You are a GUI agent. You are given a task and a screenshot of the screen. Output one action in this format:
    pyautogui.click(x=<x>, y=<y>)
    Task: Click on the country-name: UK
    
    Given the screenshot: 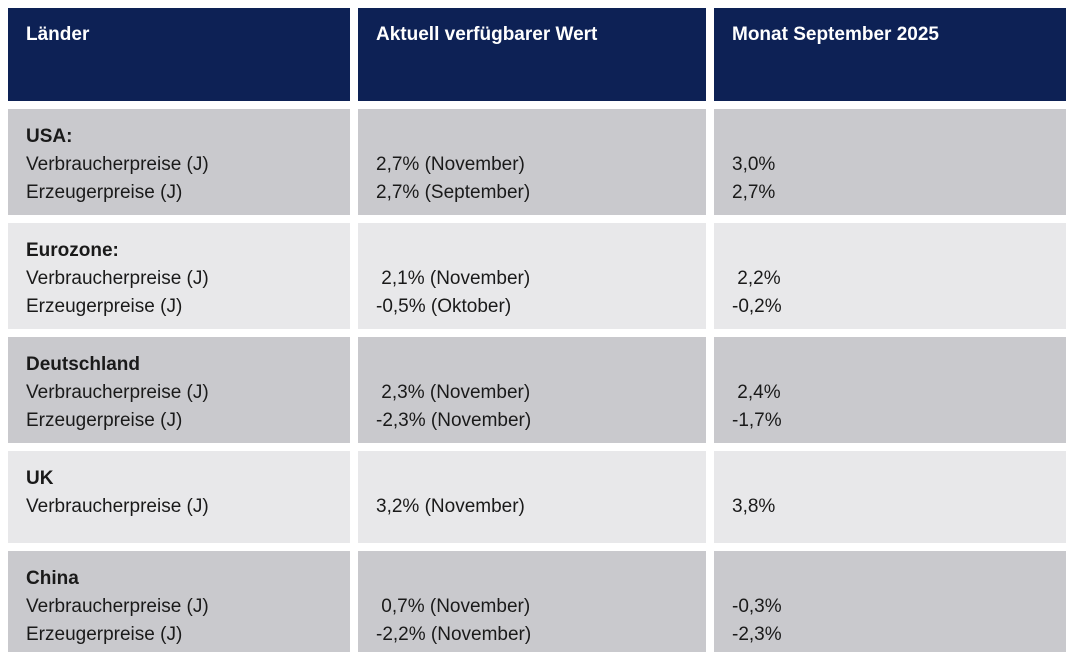 What is the action you would take?
    pyautogui.click(x=40, y=478)
    